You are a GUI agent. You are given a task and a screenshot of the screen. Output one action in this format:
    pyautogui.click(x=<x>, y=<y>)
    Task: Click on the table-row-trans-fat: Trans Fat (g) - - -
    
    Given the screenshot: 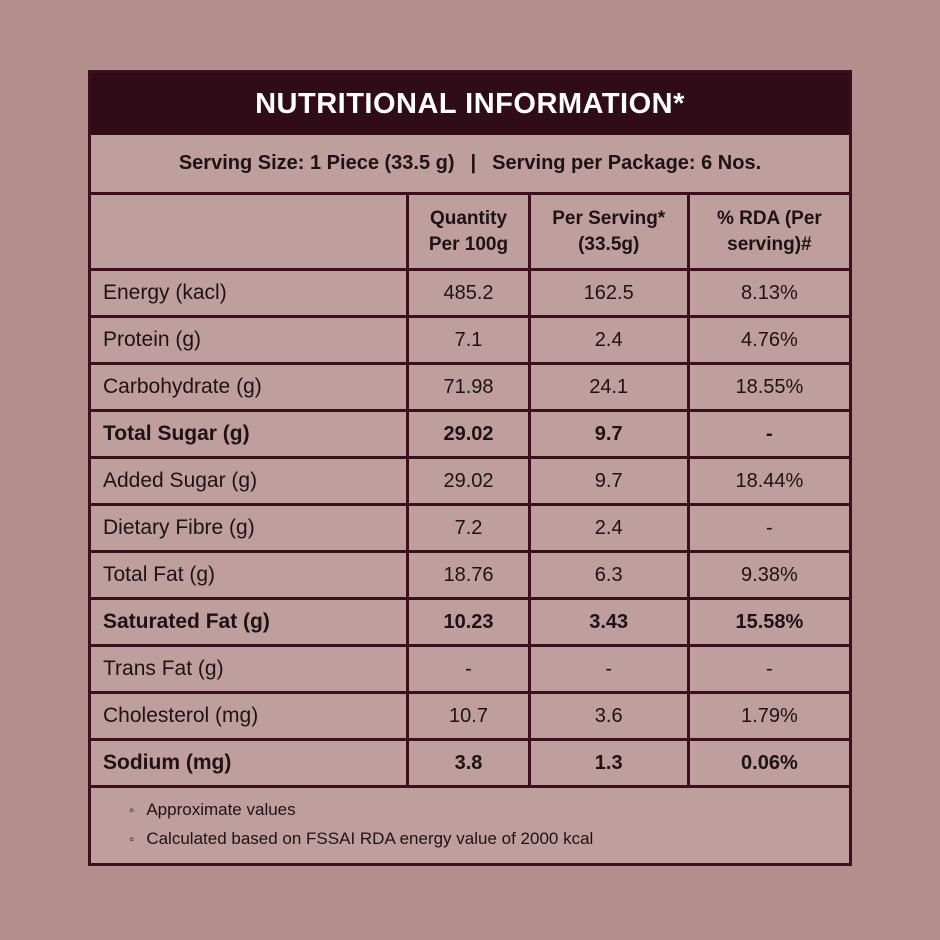 What is the action you would take?
    pyautogui.click(x=470, y=670)
    